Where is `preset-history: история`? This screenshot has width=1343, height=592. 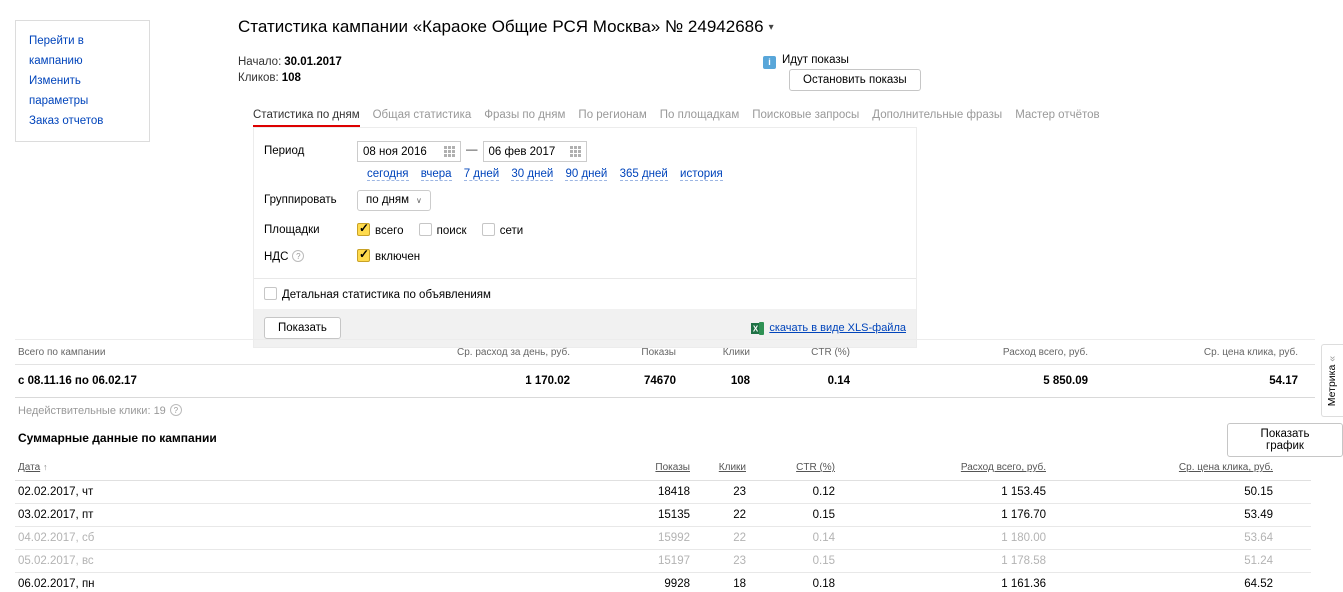
preset-history: история is located at coordinates (701, 174).